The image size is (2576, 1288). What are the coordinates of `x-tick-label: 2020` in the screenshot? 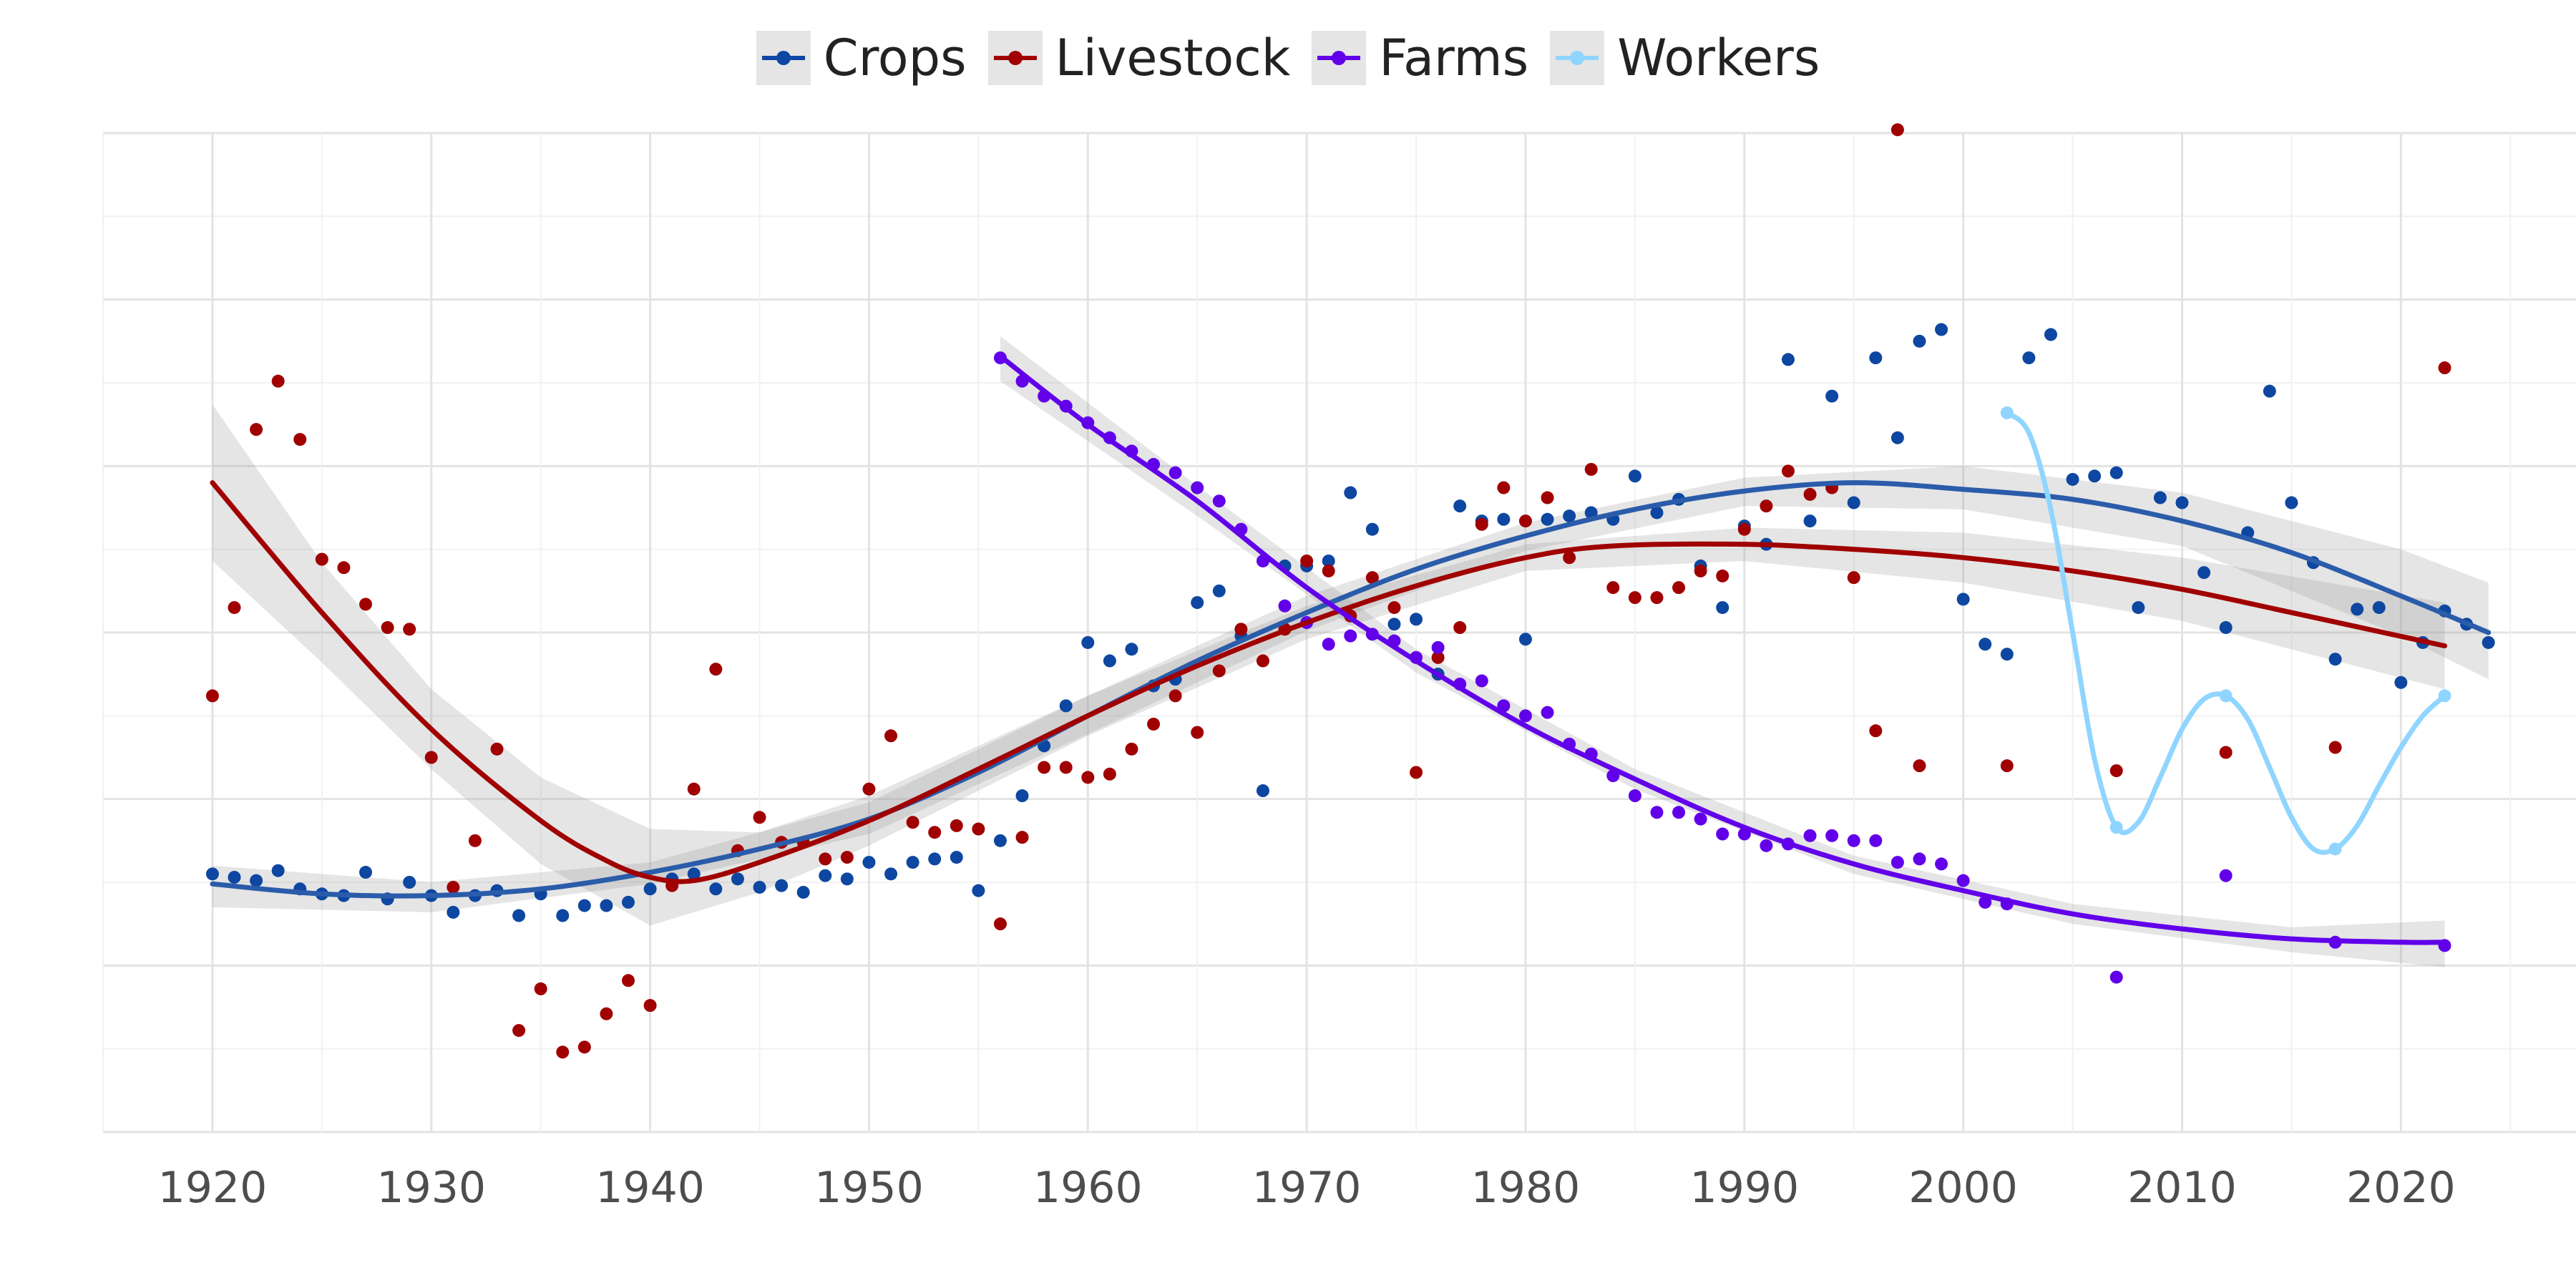 It's located at (2401, 1188).